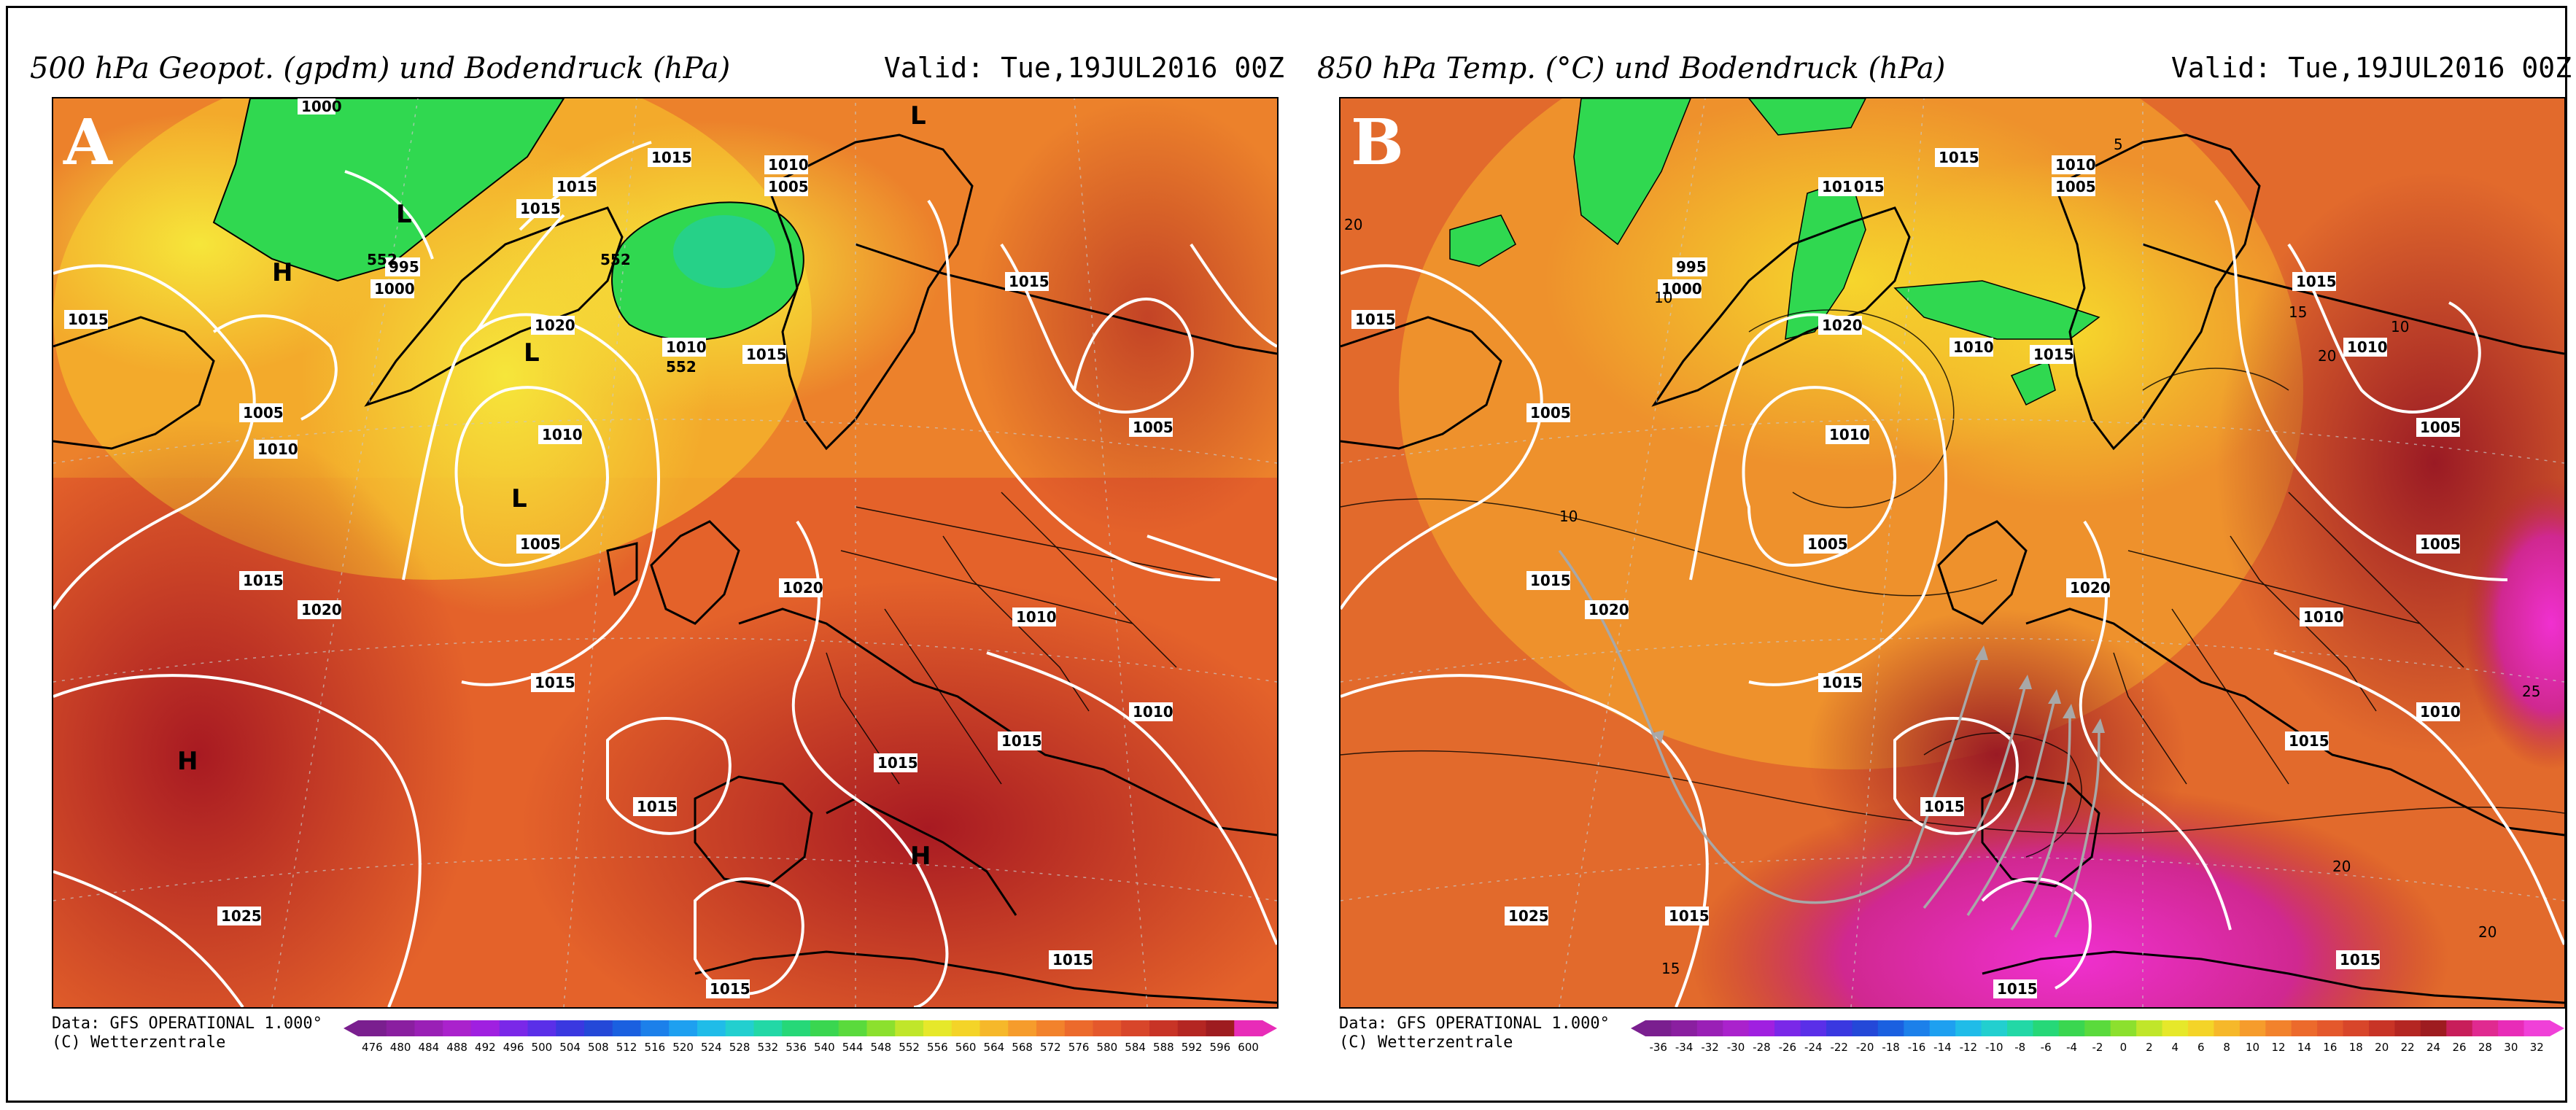  I want to click on colorbar-tick-label: 592, so click(1192, 1047).